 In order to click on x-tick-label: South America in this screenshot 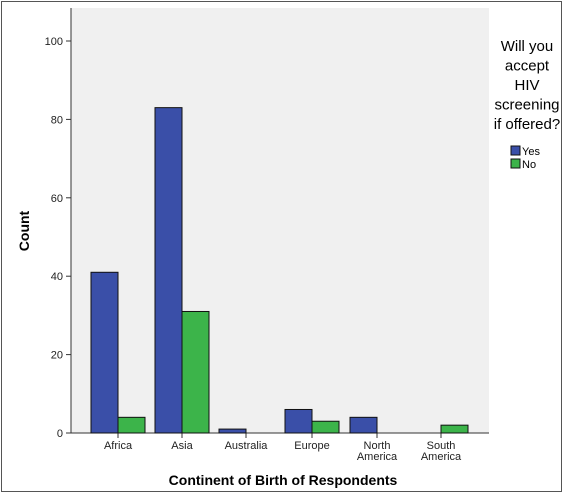, I will do `click(441, 451)`.